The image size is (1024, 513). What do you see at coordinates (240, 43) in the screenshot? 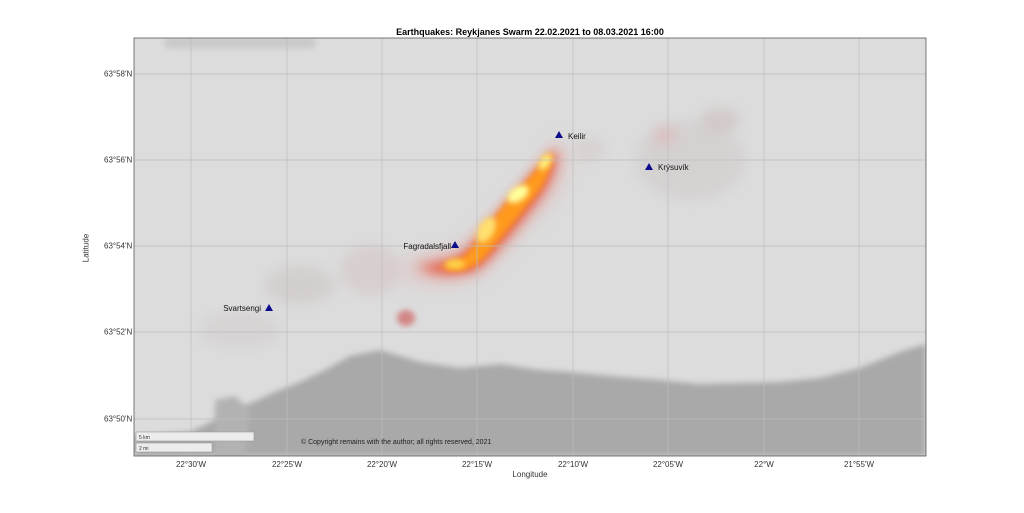
I see `land-patch` at bounding box center [240, 43].